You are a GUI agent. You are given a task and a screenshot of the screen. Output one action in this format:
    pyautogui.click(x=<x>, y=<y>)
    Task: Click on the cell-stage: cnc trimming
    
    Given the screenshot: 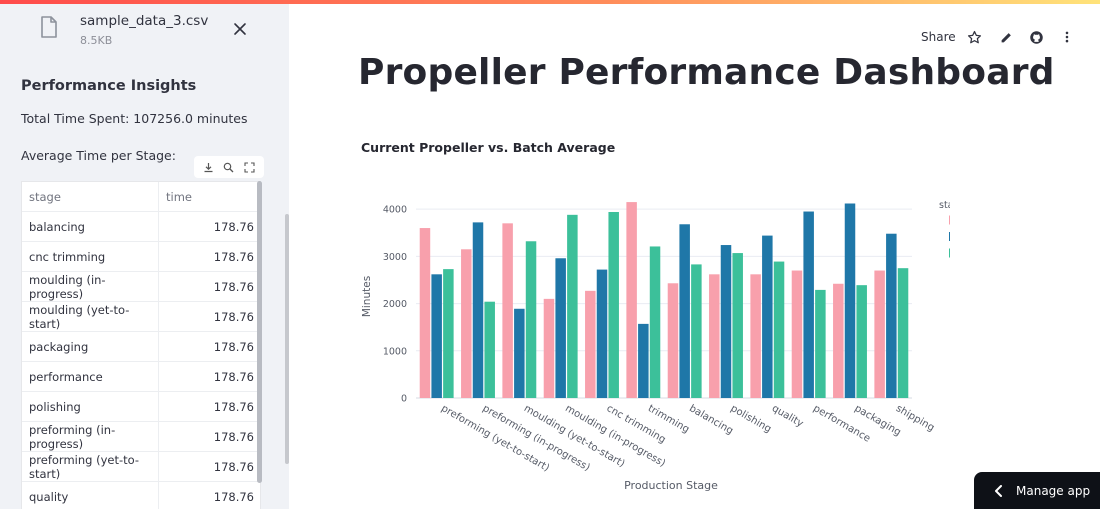 What is the action you would take?
    pyautogui.click(x=90, y=256)
    